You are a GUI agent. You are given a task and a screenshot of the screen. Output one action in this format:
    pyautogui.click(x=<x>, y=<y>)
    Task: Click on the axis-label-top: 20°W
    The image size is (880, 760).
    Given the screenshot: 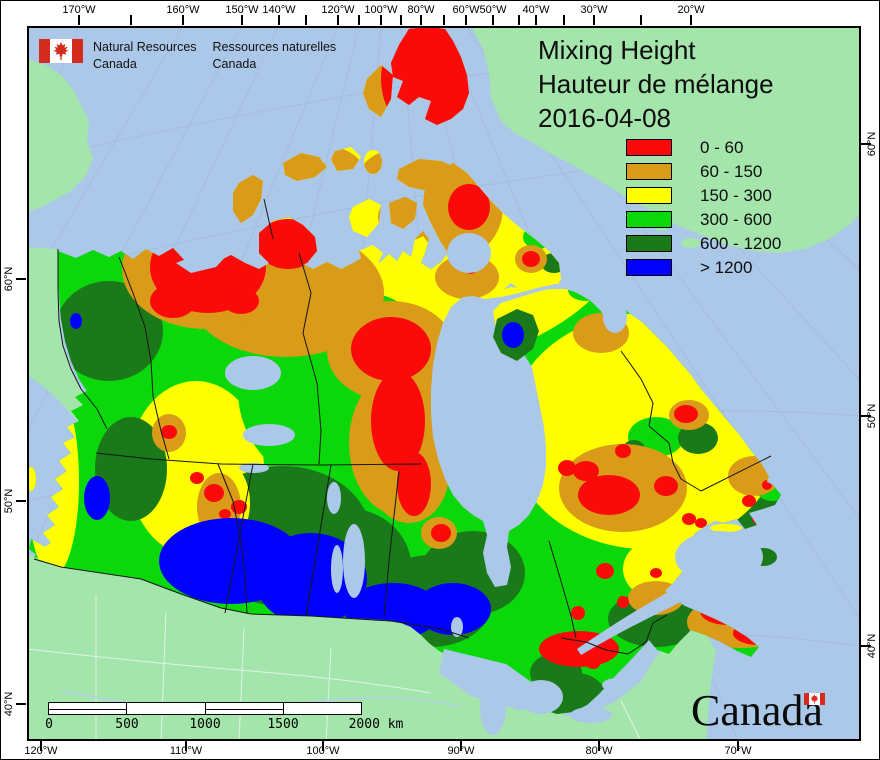 What is the action you would take?
    pyautogui.click(x=691, y=10)
    